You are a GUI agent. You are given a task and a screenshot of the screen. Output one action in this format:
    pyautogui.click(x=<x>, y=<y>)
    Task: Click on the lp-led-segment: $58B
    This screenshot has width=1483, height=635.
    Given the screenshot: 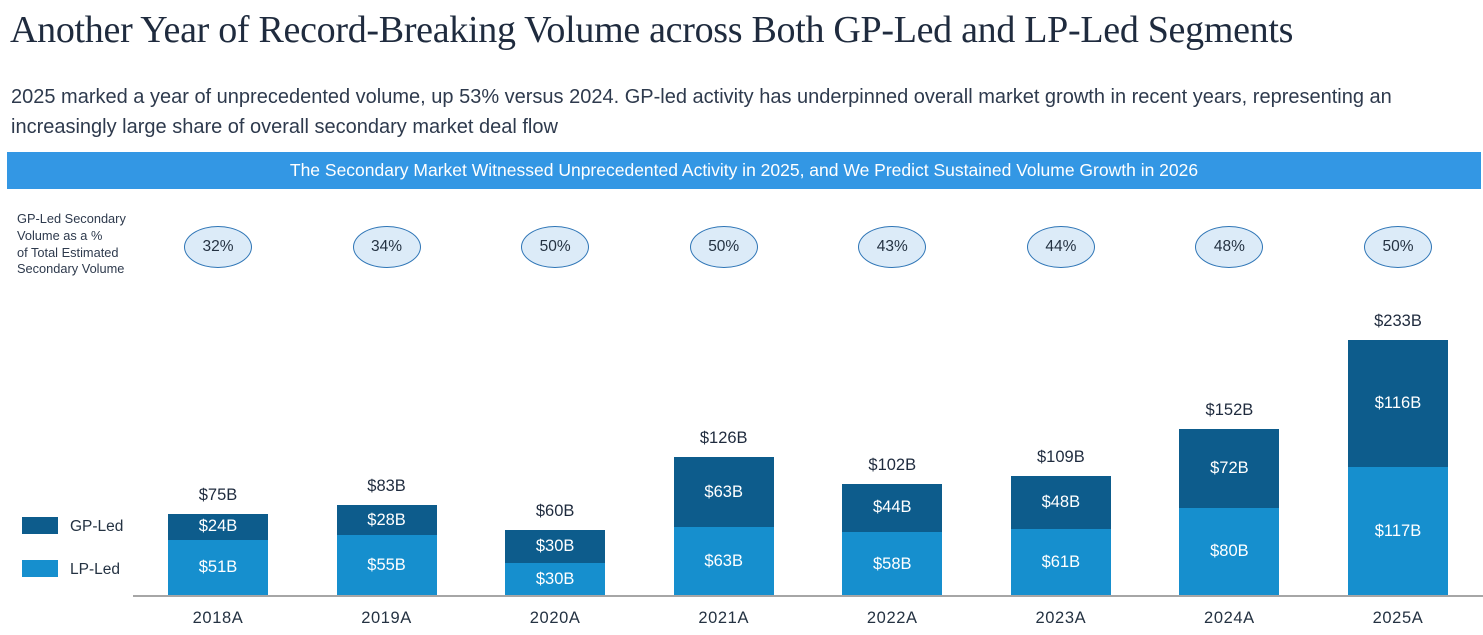 What is the action you would take?
    pyautogui.click(x=892, y=564)
    